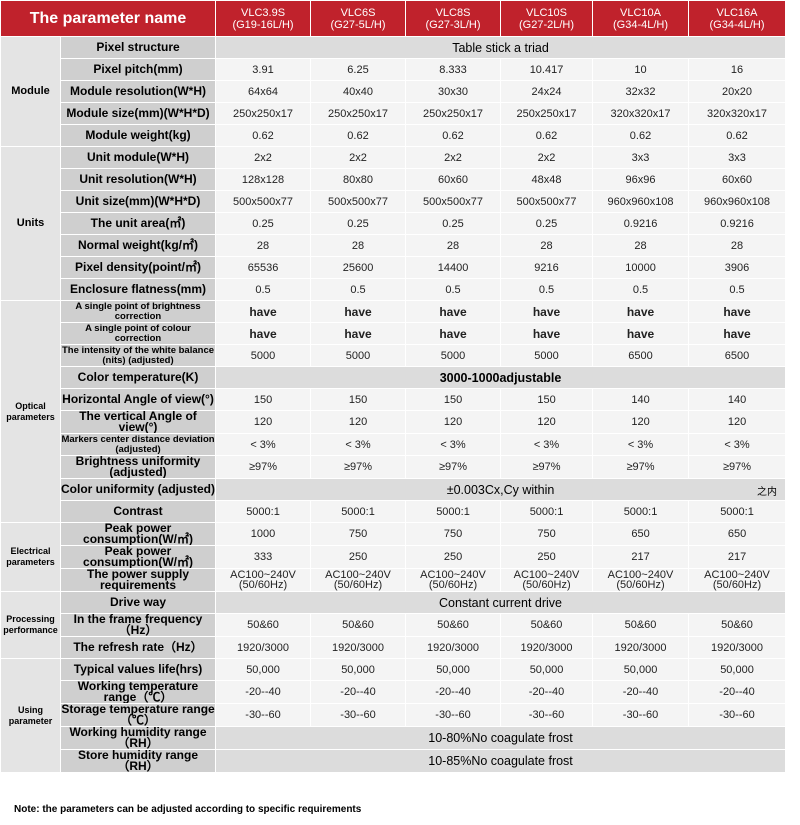 This screenshot has height=825, width=800. What do you see at coordinates (737, 267) in the screenshot?
I see `cell-value: 3906` at bounding box center [737, 267].